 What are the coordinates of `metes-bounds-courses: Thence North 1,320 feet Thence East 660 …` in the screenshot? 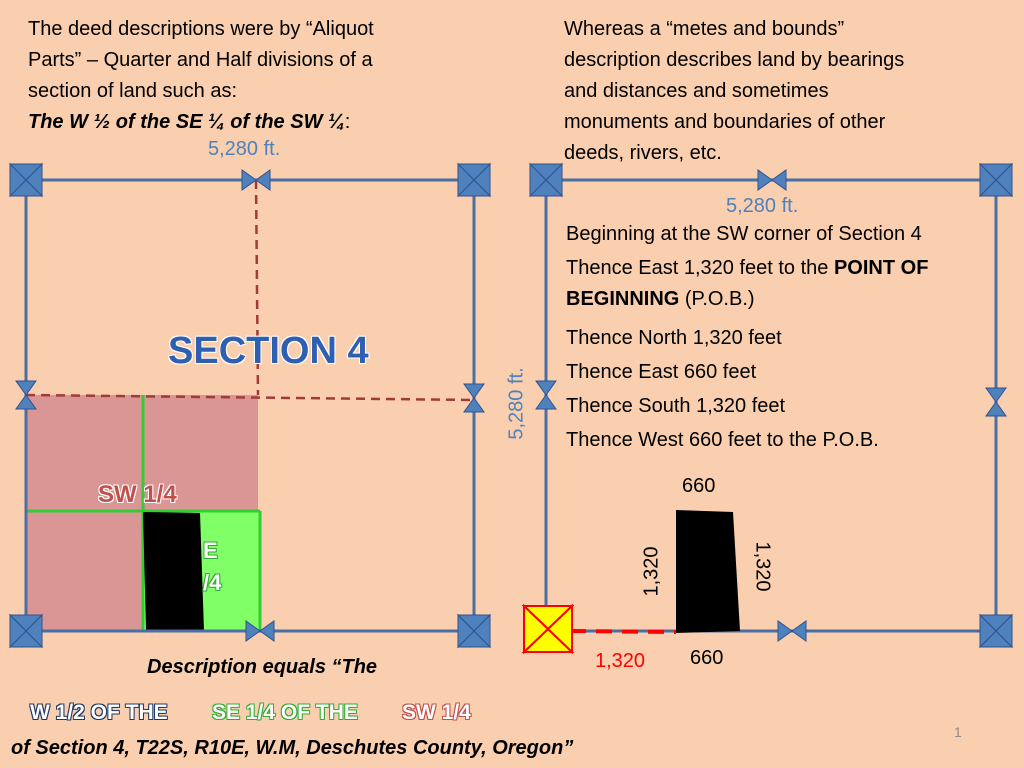 It's located at (776, 389).